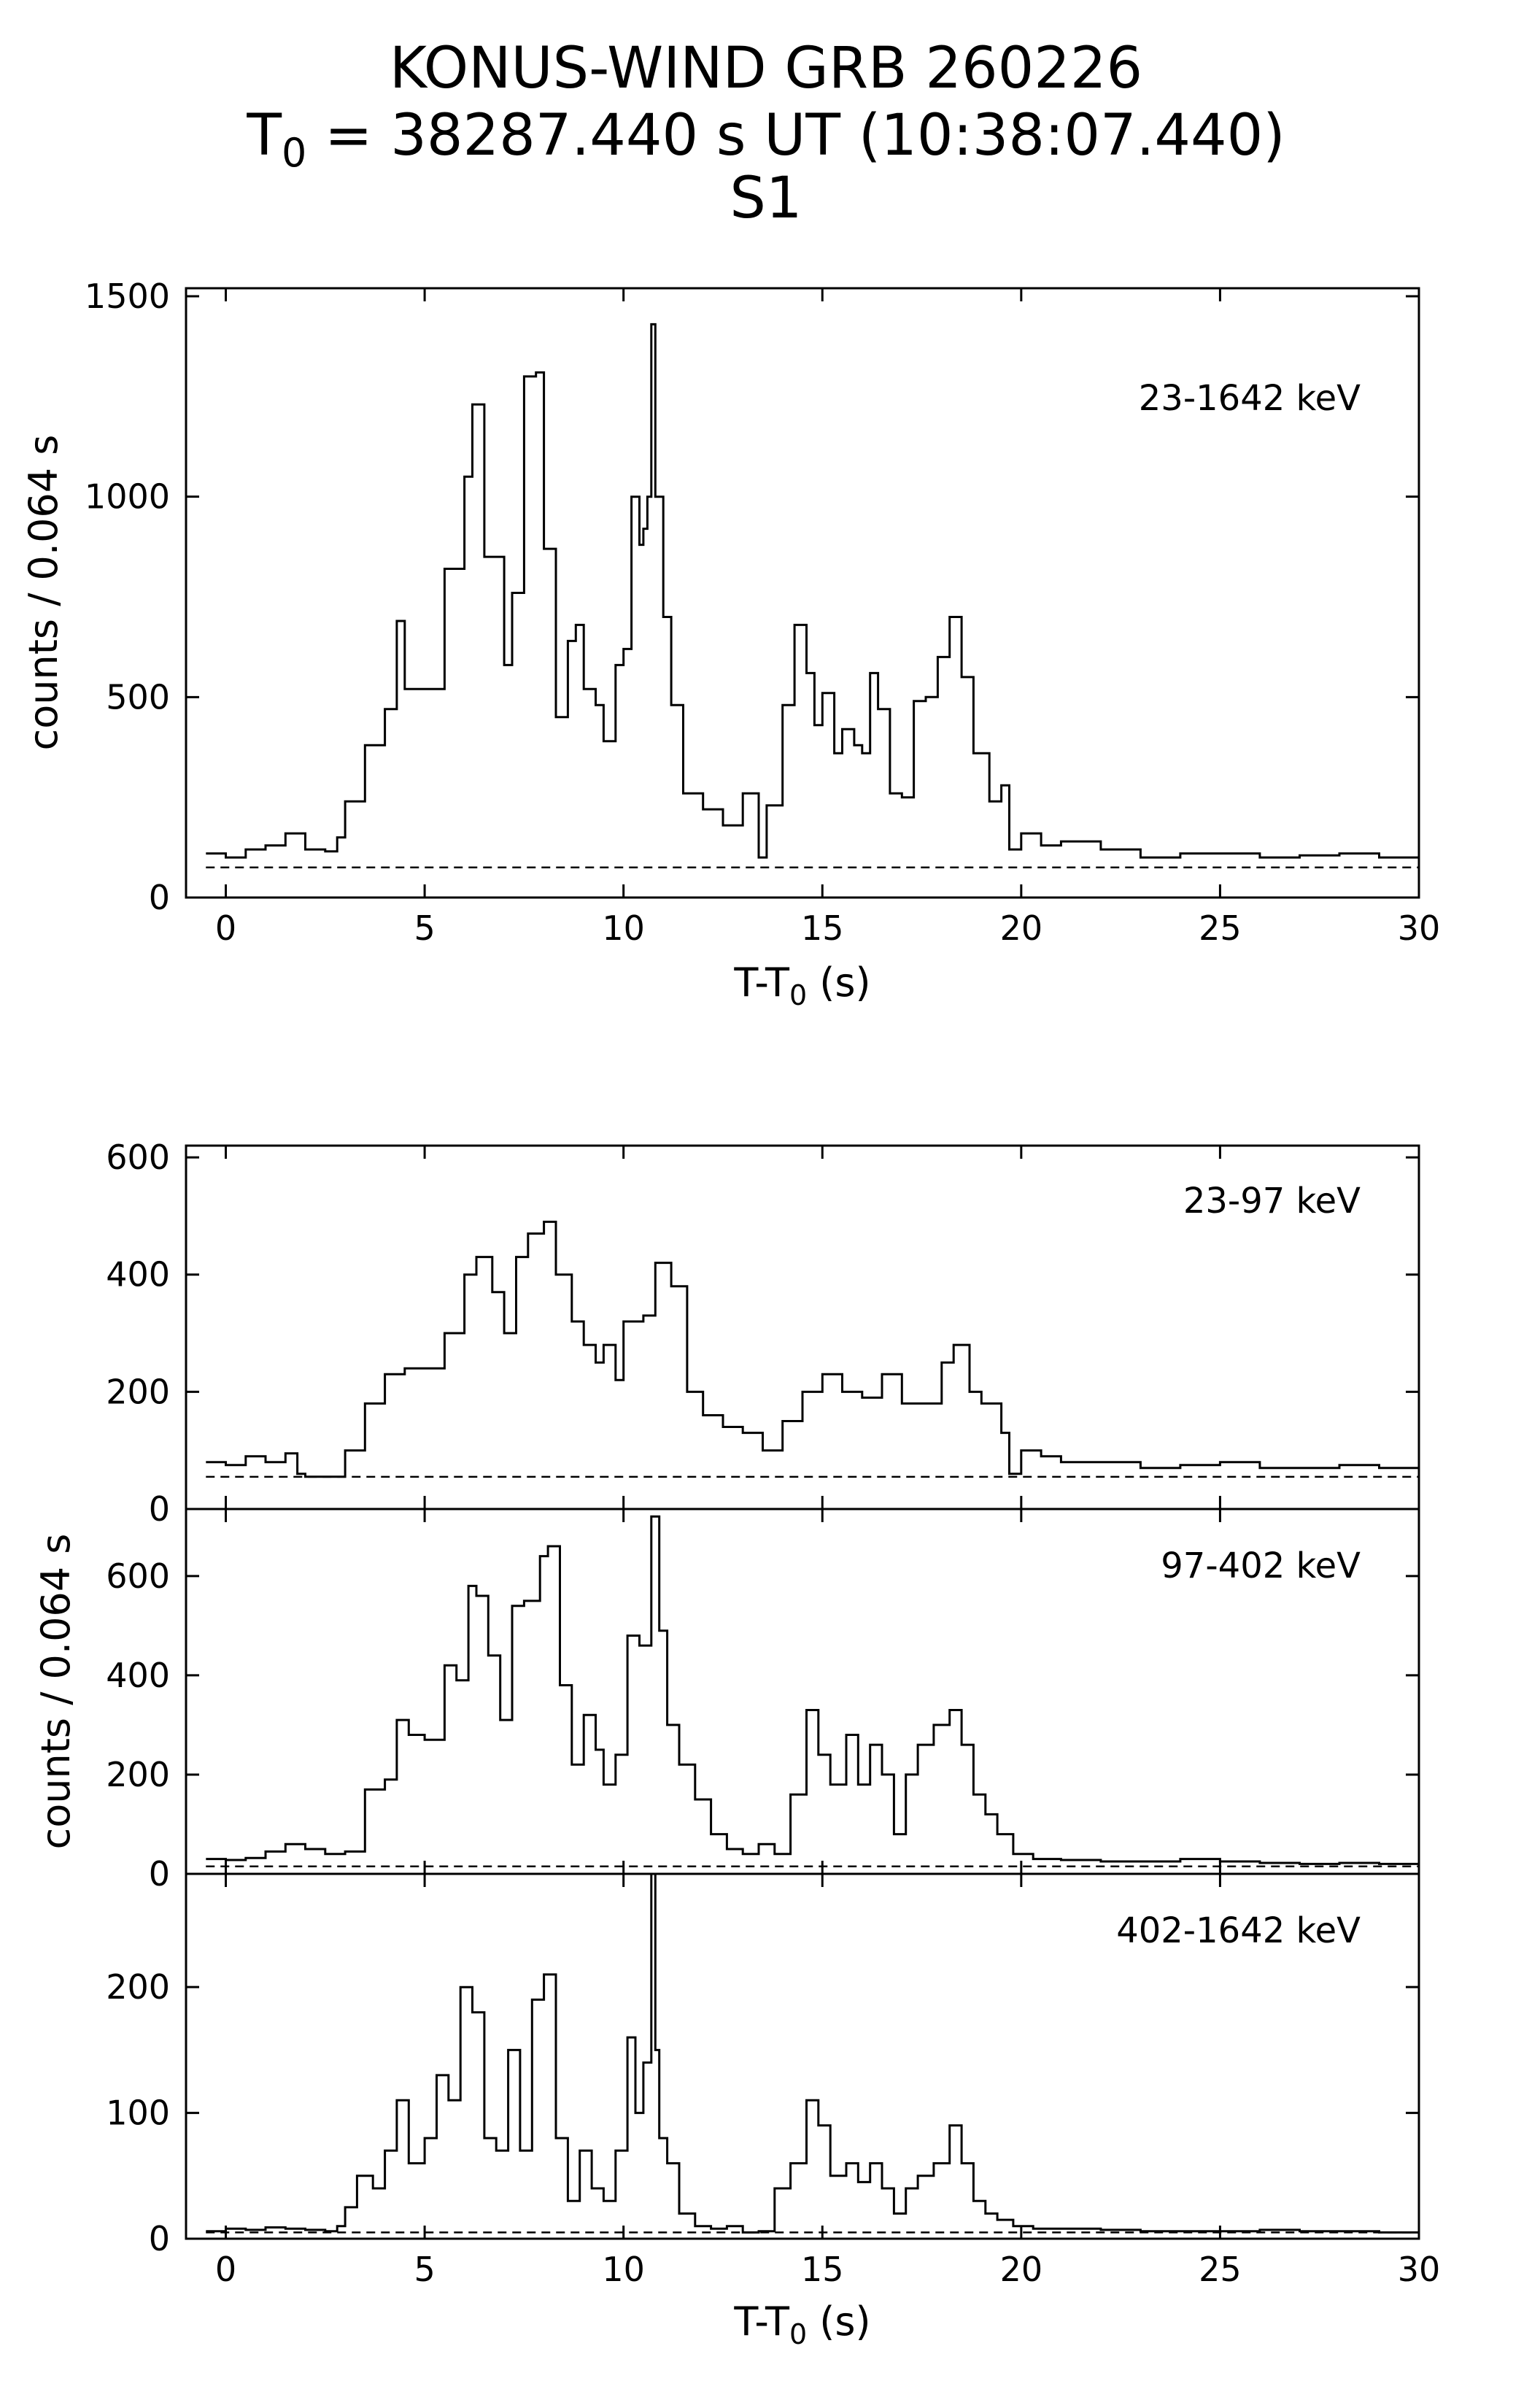 This screenshot has height=2408, width=1532. Describe the element at coordinates (294, 153) in the screenshot. I see `title-t0-subscript: 0` at that location.